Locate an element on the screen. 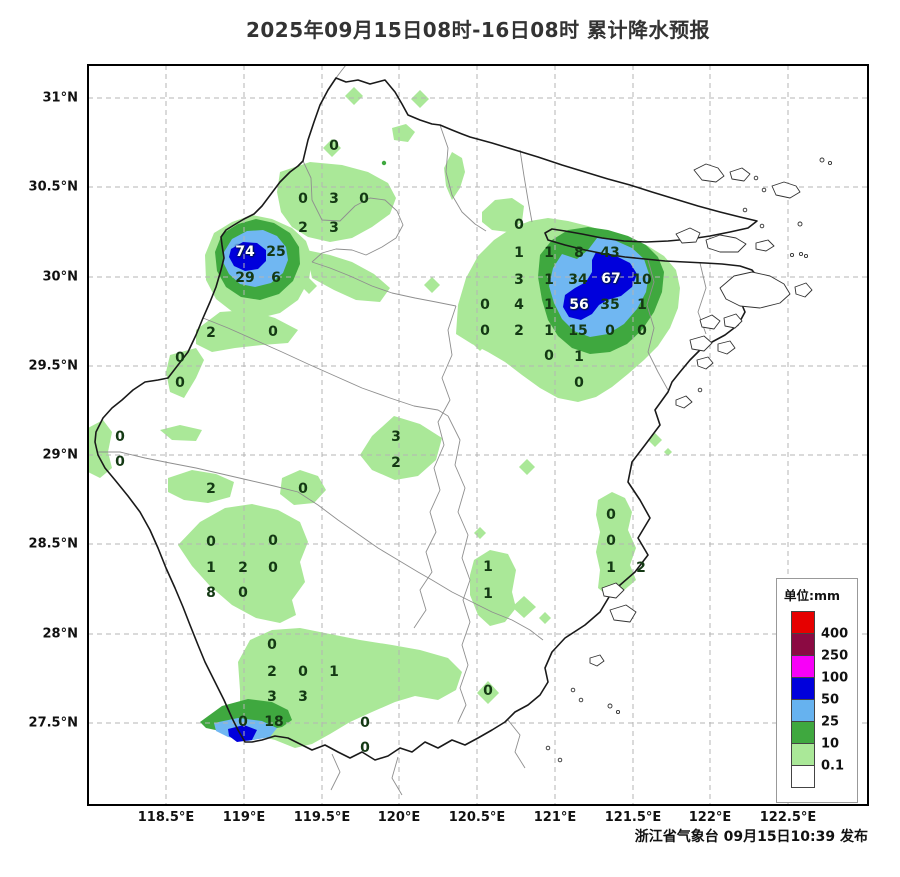  precip-value: 34 is located at coordinates (578, 280).